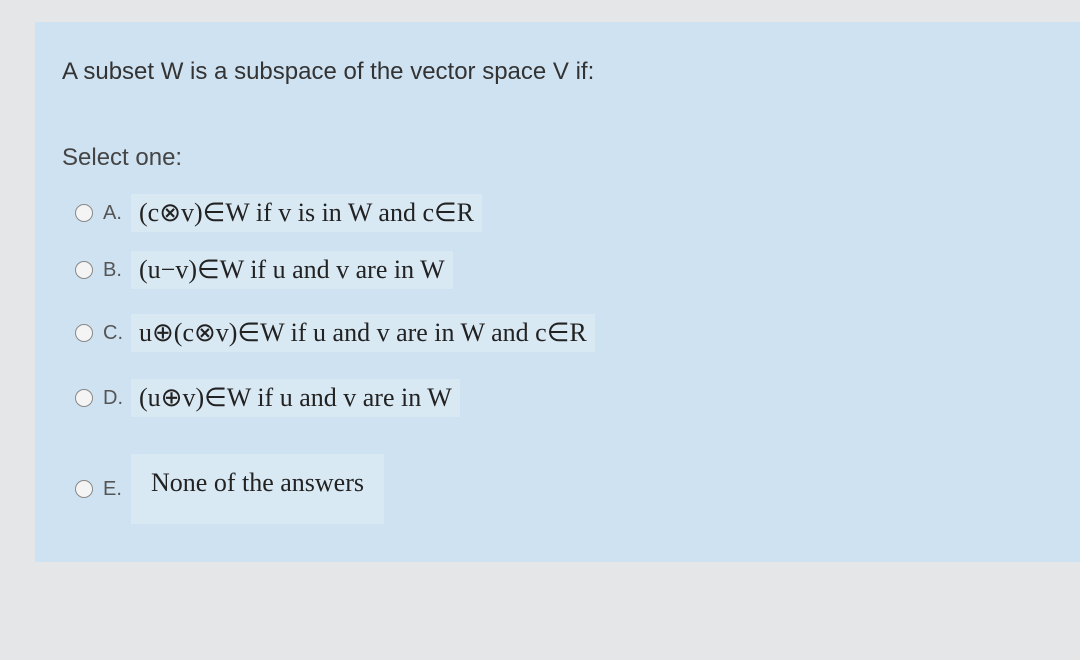 This screenshot has height=660, width=1080. What do you see at coordinates (113, 397) in the screenshot?
I see `option-letter: D.` at bounding box center [113, 397].